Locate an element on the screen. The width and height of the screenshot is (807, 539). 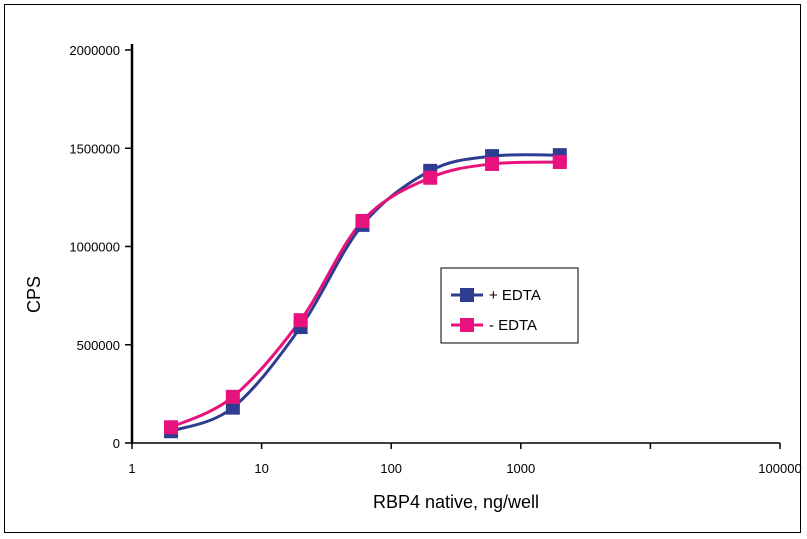
y-ticks: 0 500000 1000000 1500000 2000000 is located at coordinates (100, 247).